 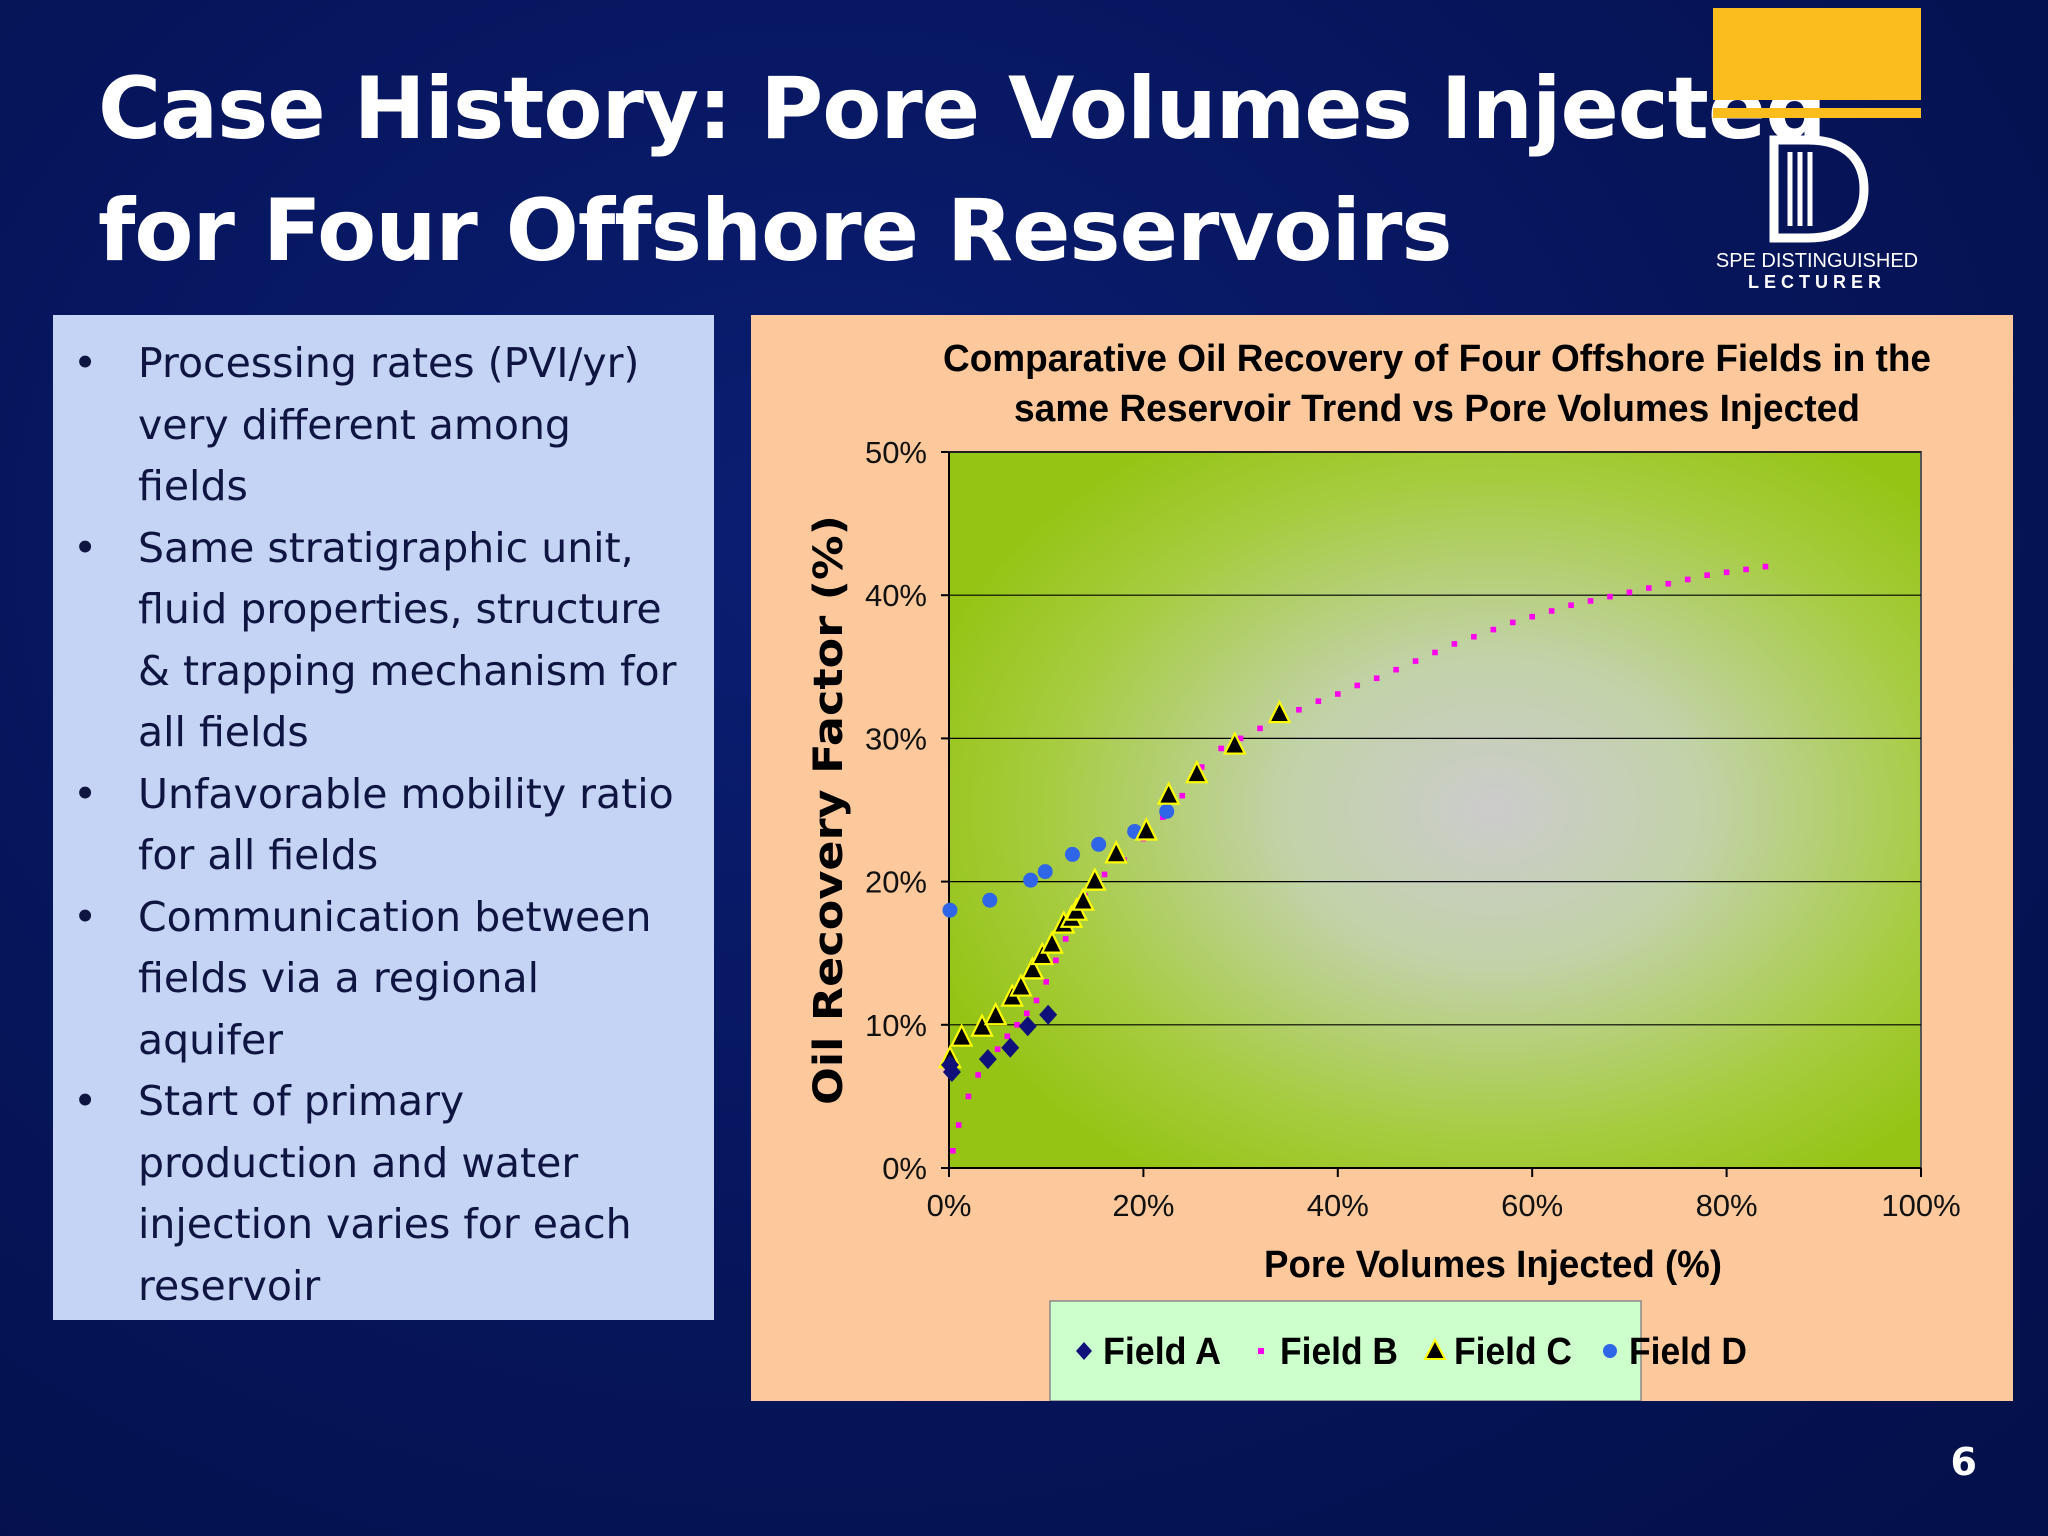 I want to click on y-axis-title: Oil Recovery Factor (%), so click(x=829, y=810).